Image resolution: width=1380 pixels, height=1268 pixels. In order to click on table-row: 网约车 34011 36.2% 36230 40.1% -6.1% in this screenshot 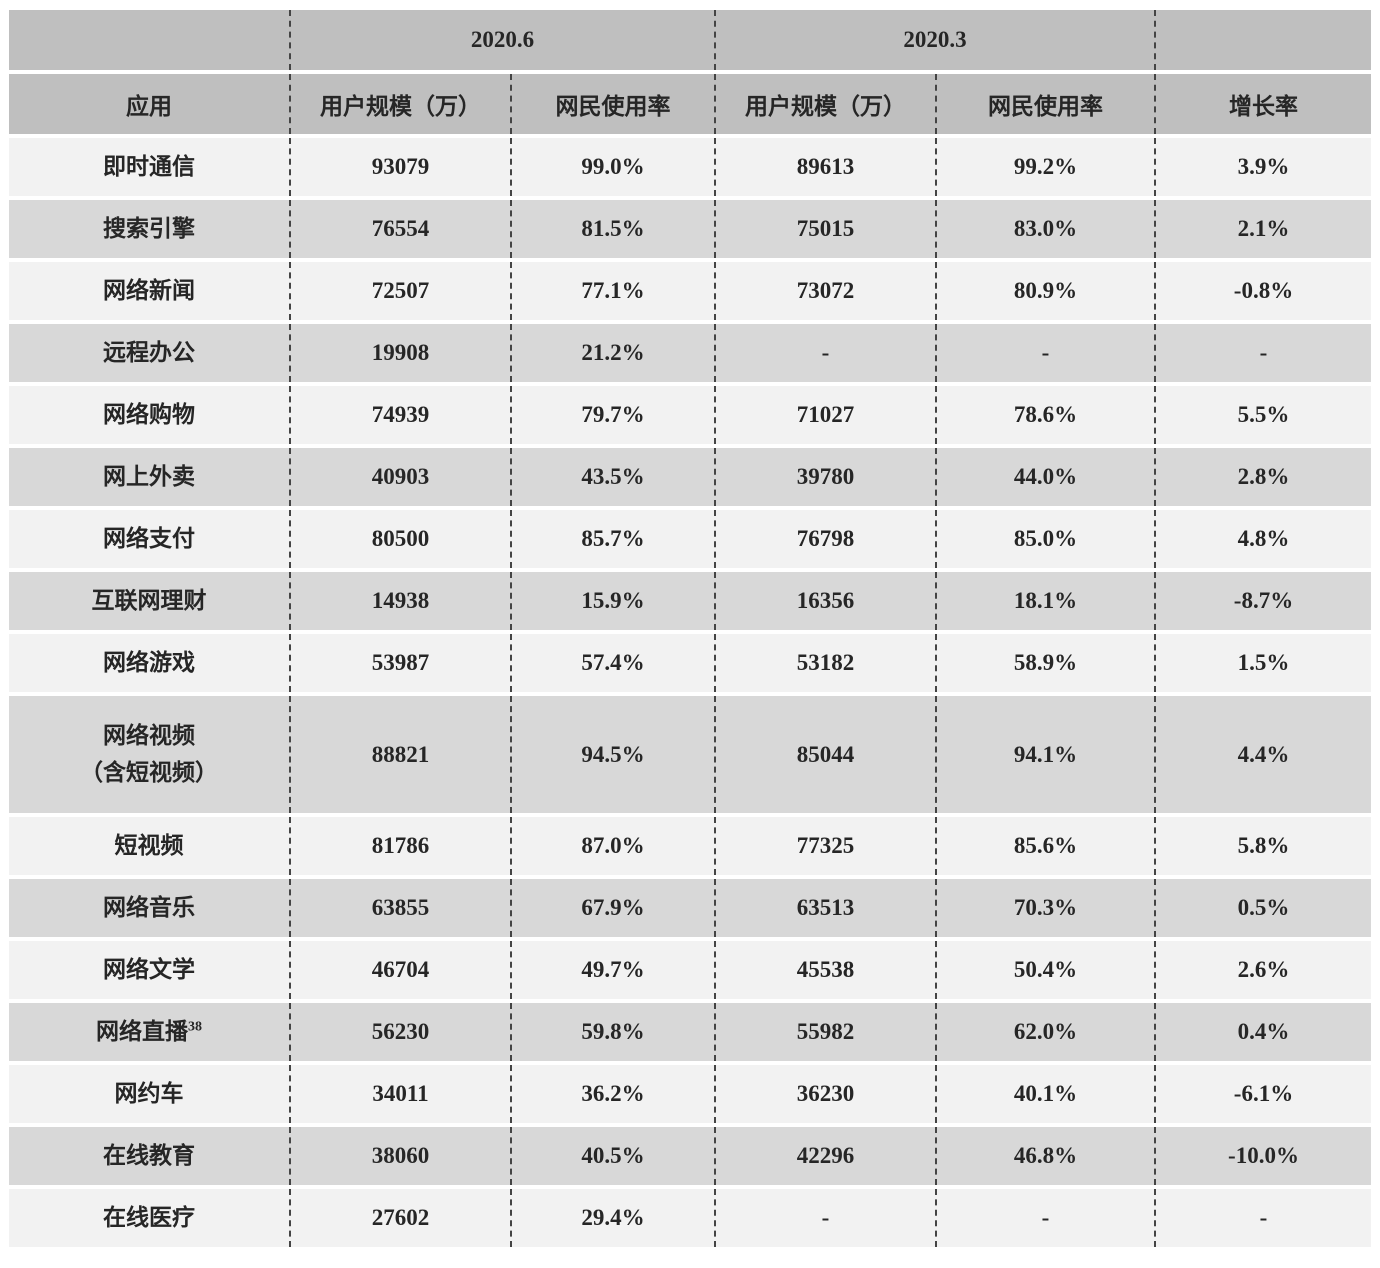, I will do `click(690, 1094)`.